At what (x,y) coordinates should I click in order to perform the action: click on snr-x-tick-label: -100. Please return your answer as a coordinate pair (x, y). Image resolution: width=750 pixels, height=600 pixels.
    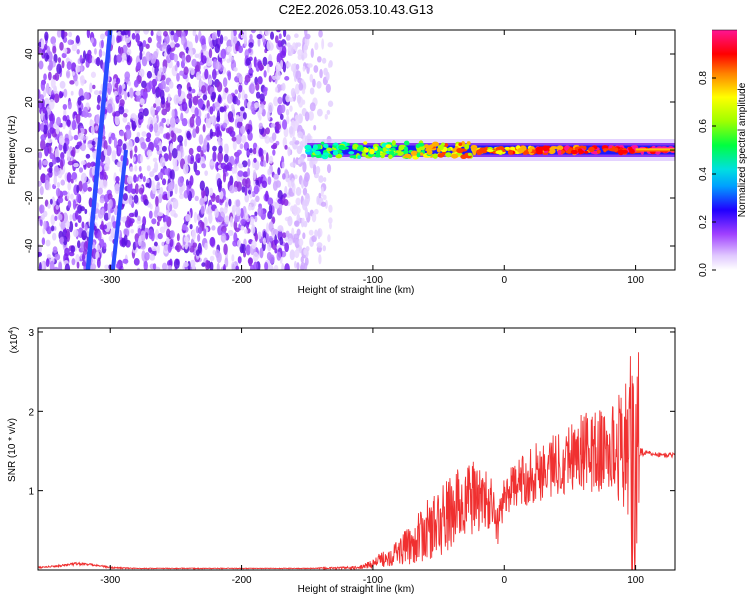
    Looking at the image, I should click on (373, 580).